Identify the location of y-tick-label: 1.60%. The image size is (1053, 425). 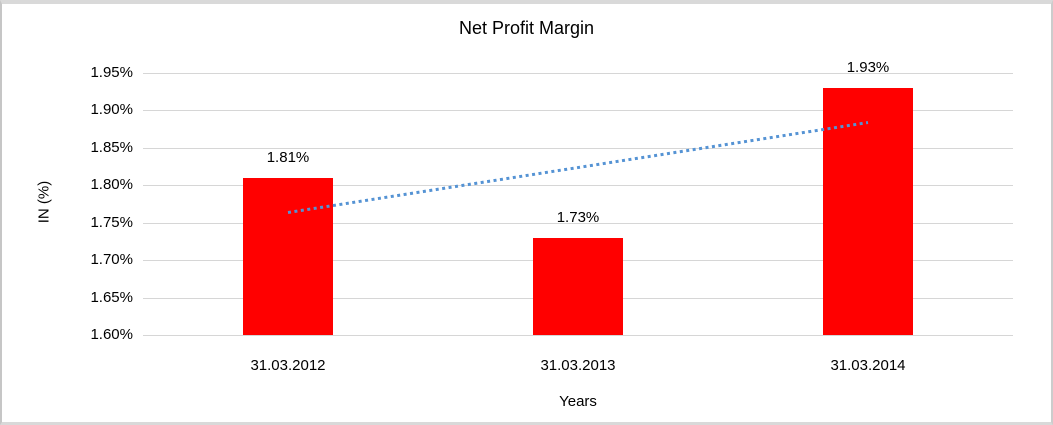
(111, 334).